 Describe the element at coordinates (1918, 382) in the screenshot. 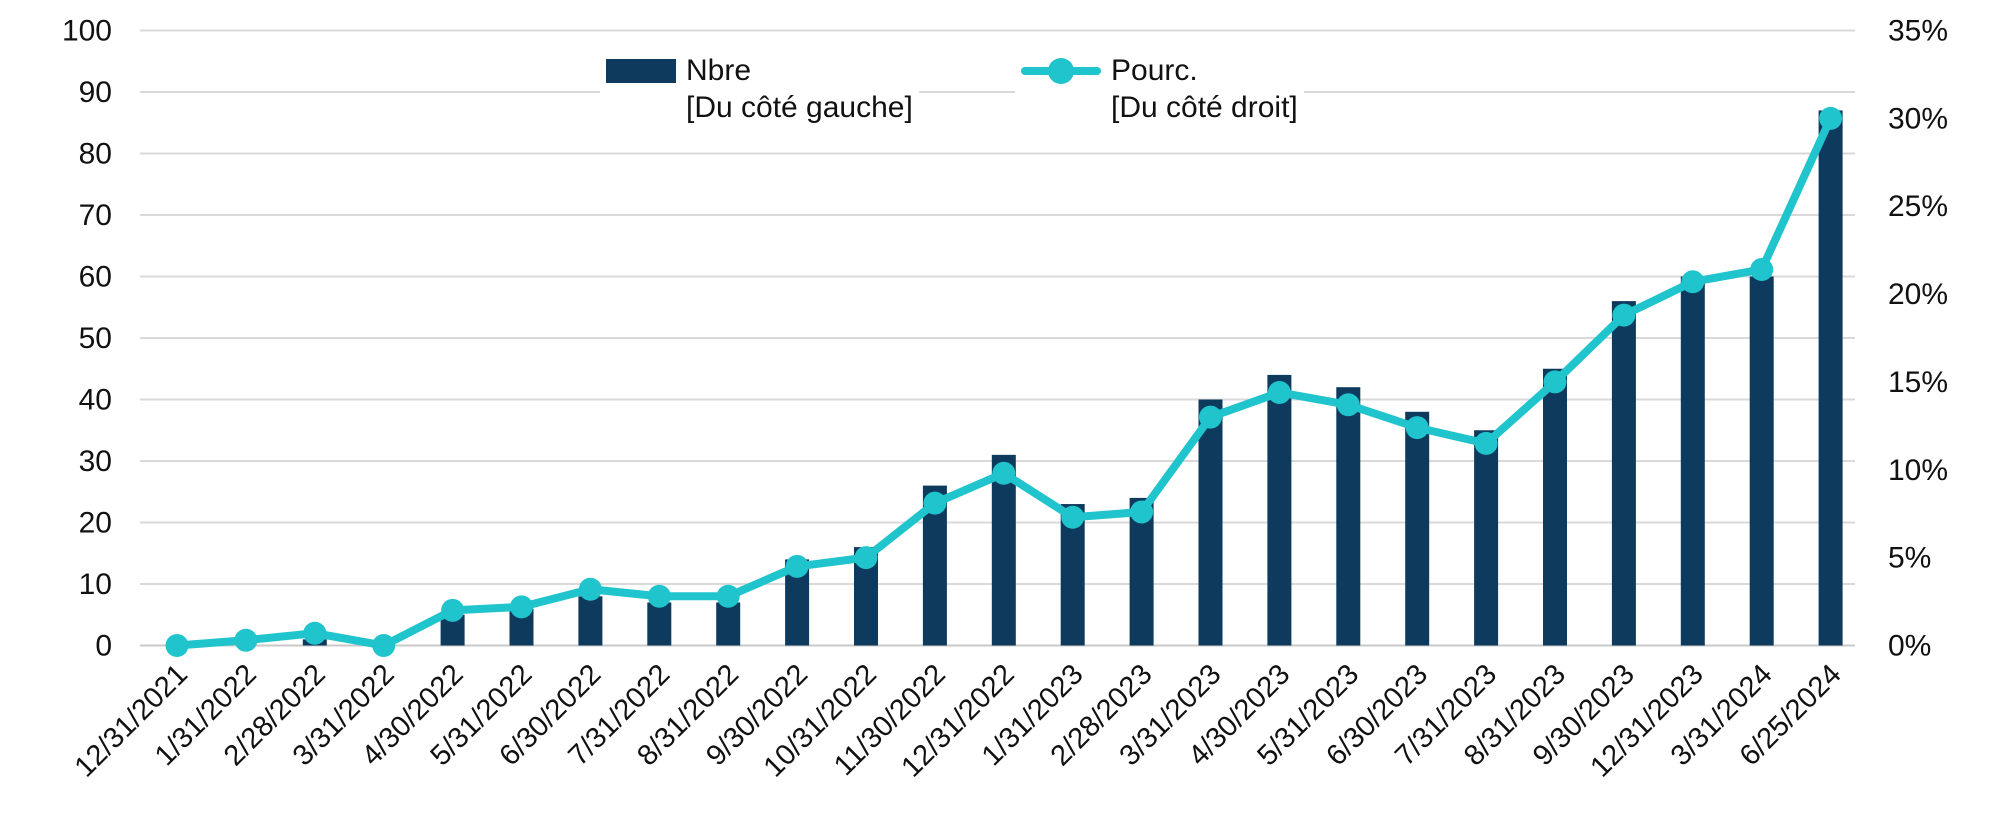

I see `right-axis-tick-label: 15%` at that location.